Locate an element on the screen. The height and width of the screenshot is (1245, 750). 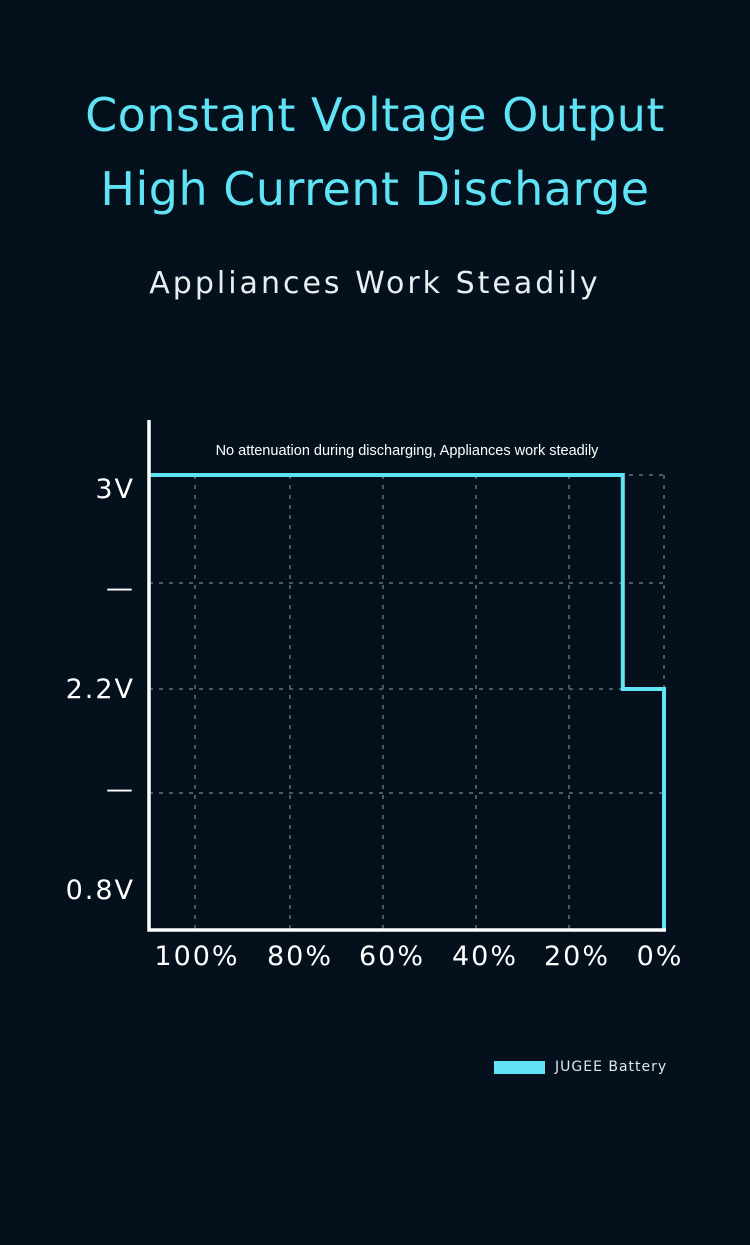
x-tick-label: 80% is located at coordinates (300, 956).